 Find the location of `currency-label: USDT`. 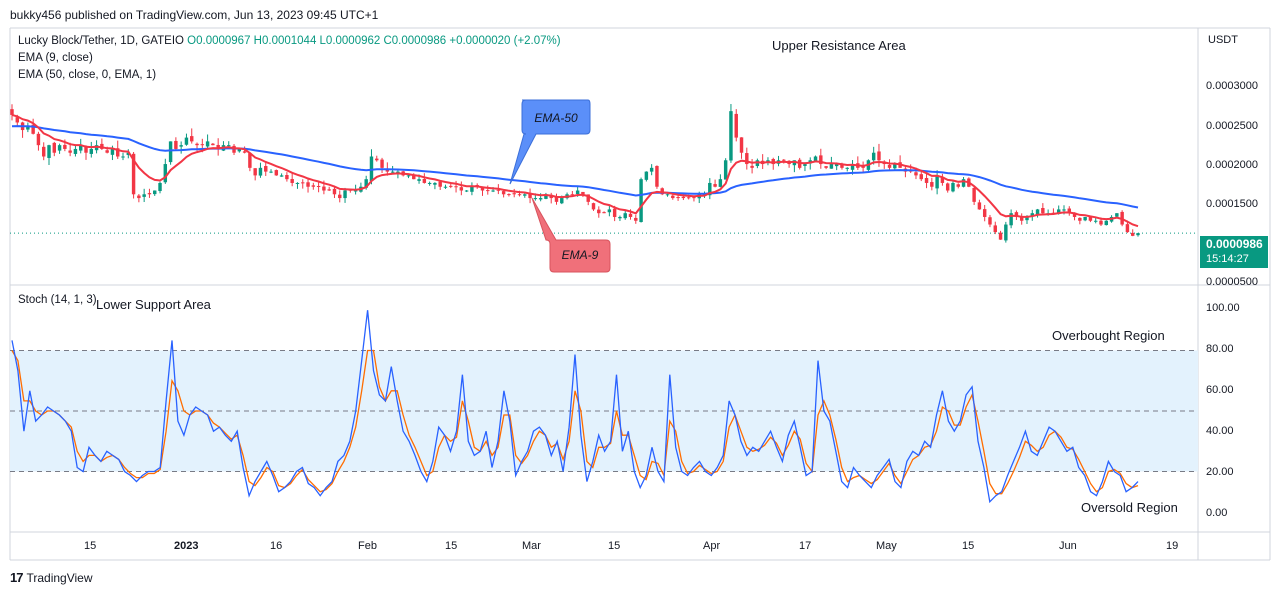

currency-label: USDT is located at coordinates (1223, 40).